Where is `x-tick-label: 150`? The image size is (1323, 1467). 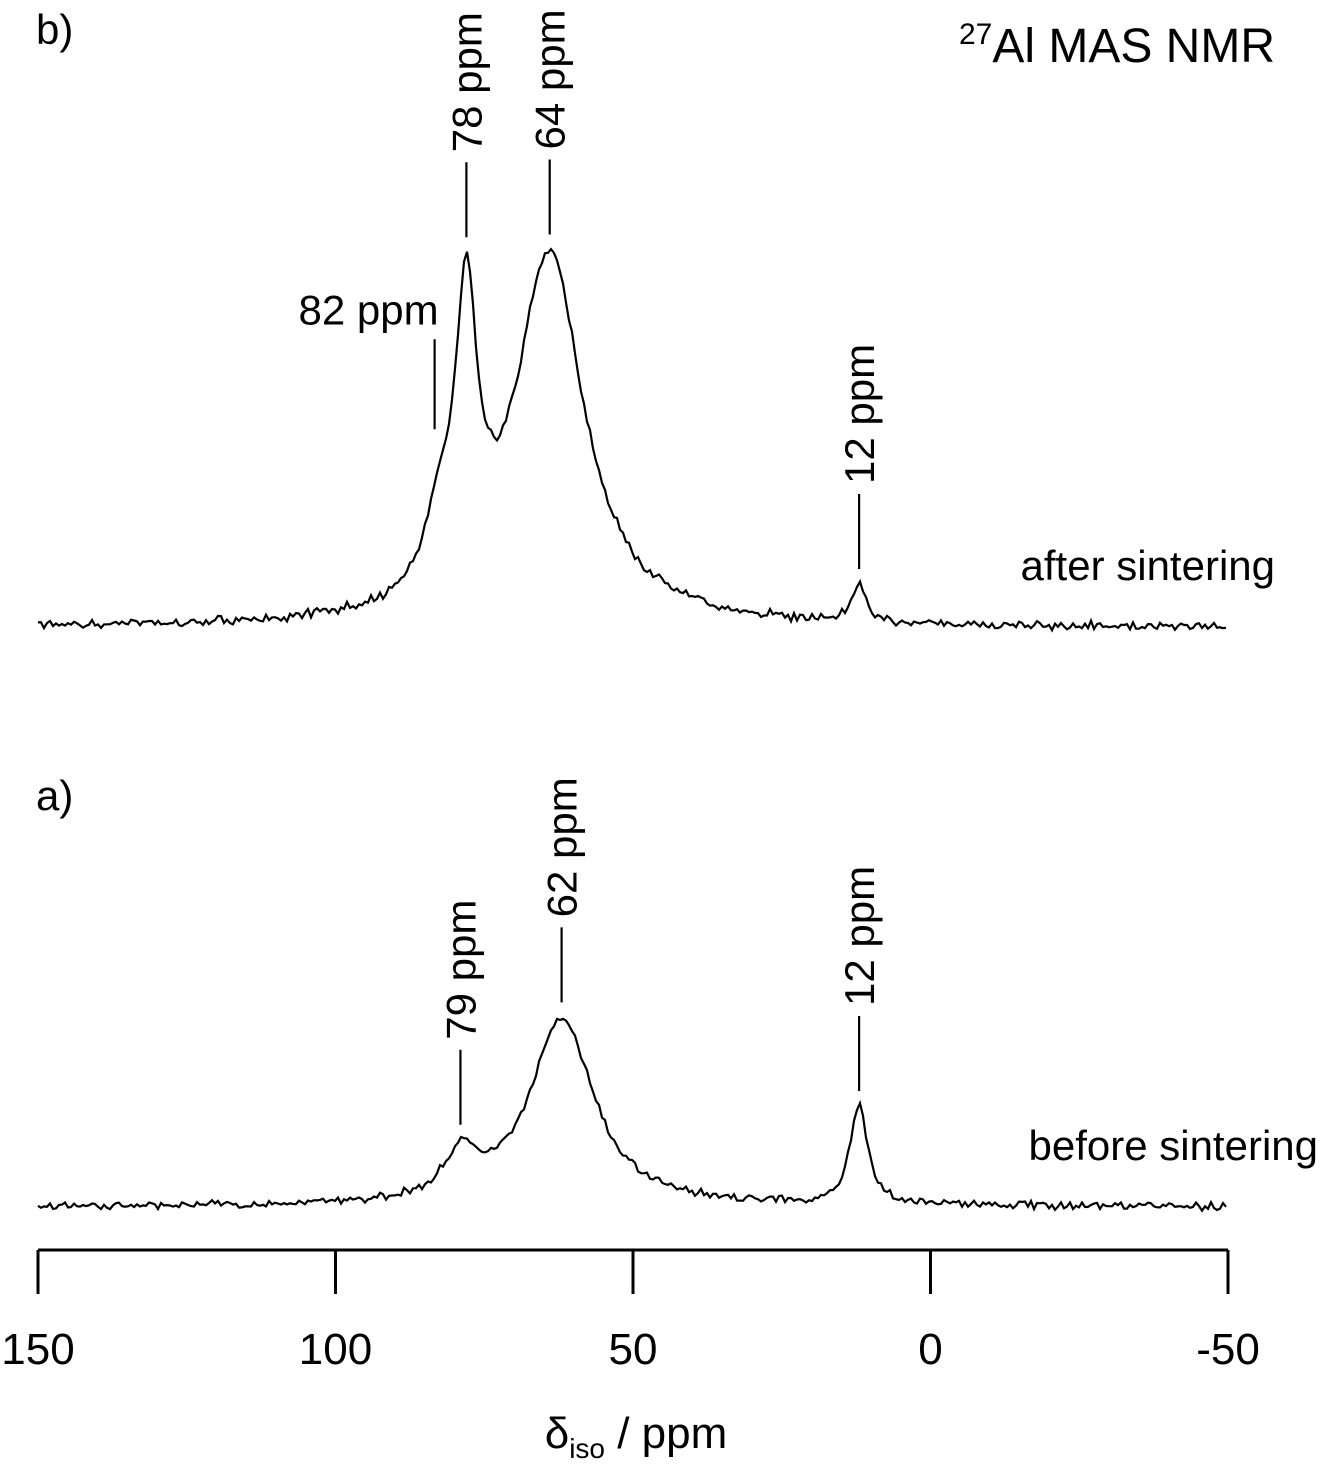 x-tick-label: 150 is located at coordinates (37, 1349).